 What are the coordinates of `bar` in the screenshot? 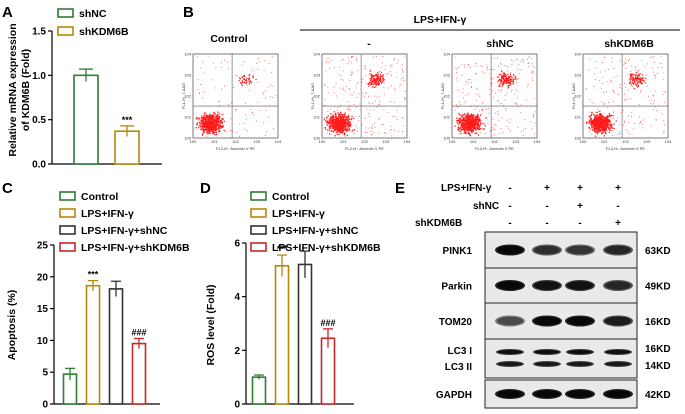 It's located at (259, 390).